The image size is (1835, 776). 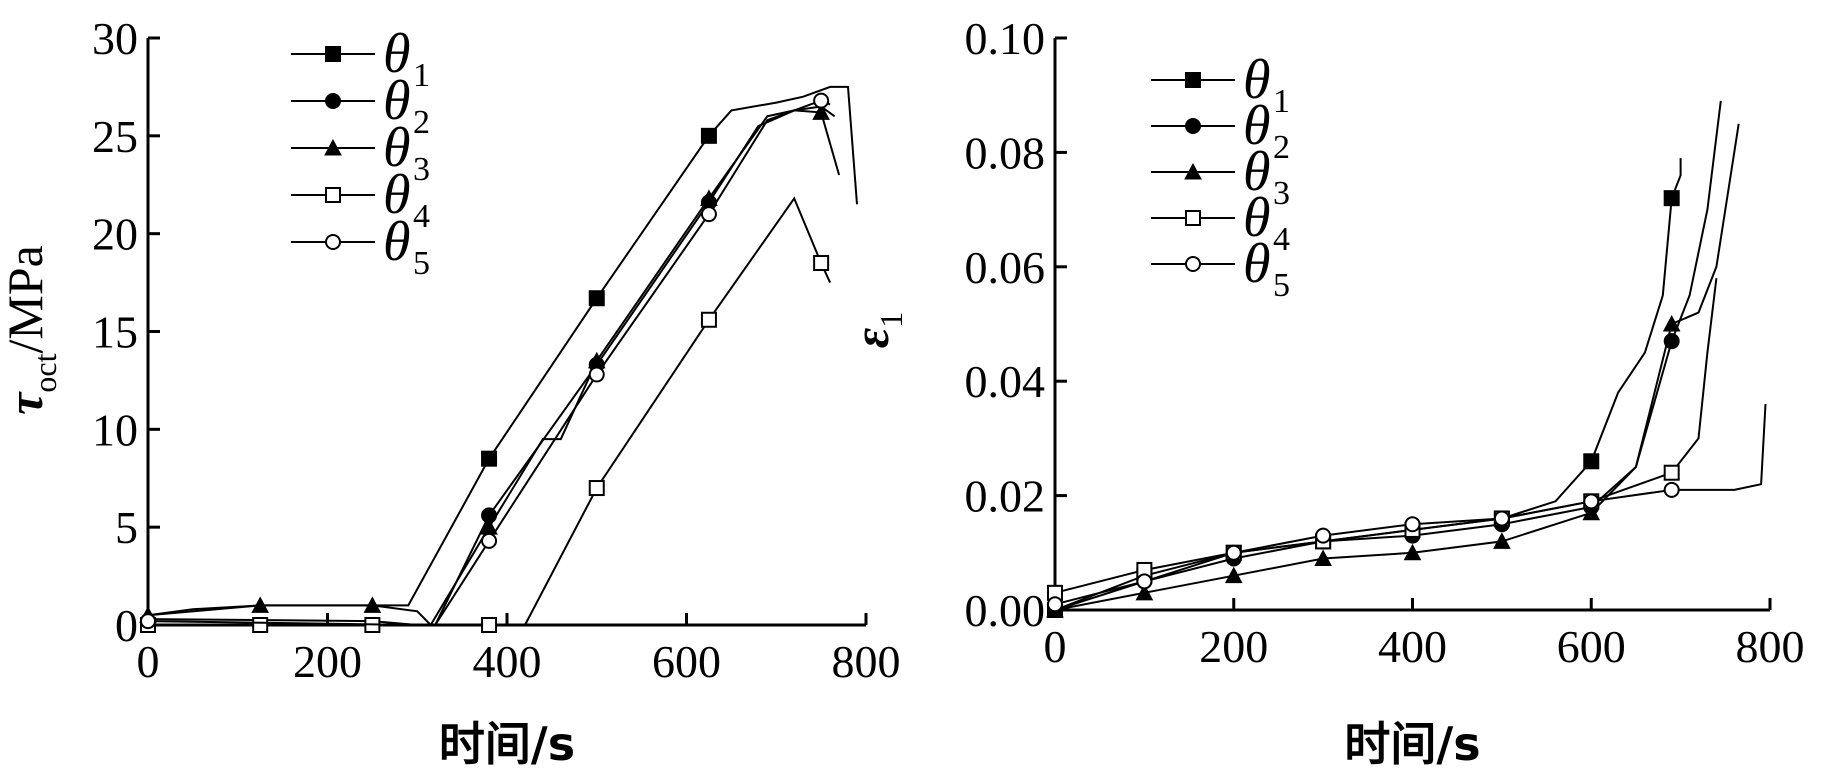 I want to click on y-tick-label: 0.04, so click(x=1005, y=381).